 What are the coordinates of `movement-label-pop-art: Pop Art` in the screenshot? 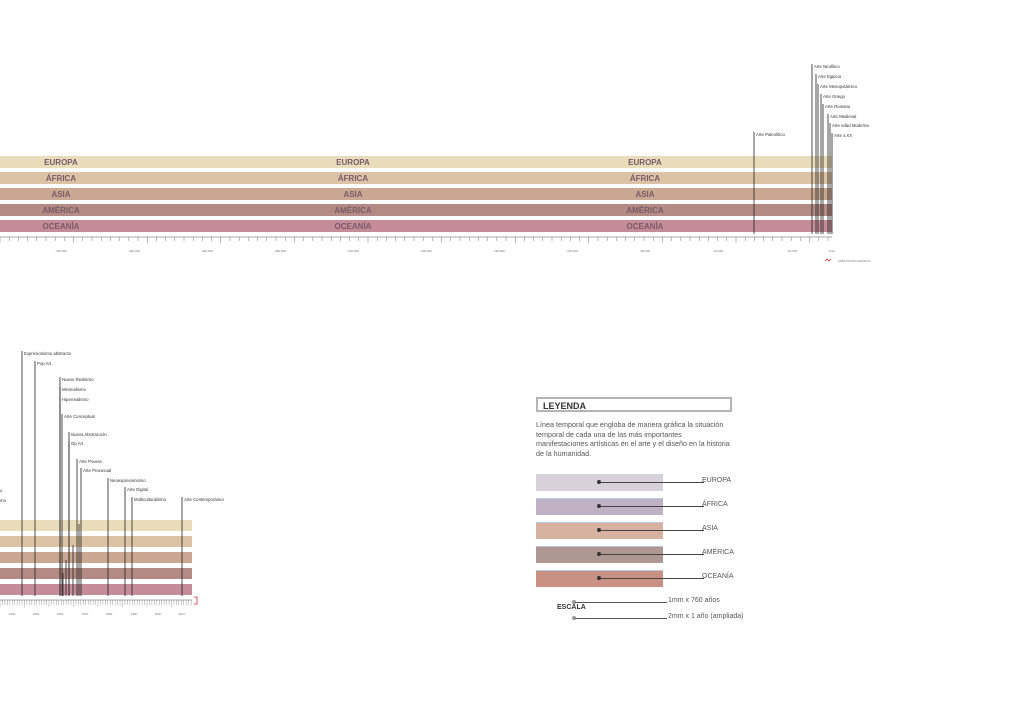 It's located at (44, 363).